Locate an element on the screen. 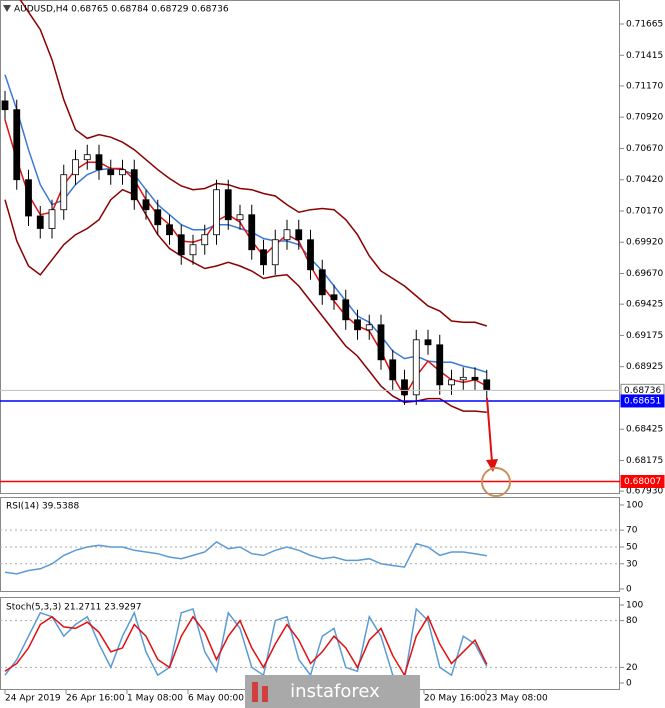 This screenshot has height=708, width=665. x-tick-label: 23 May 08:00 is located at coordinates (517, 699).